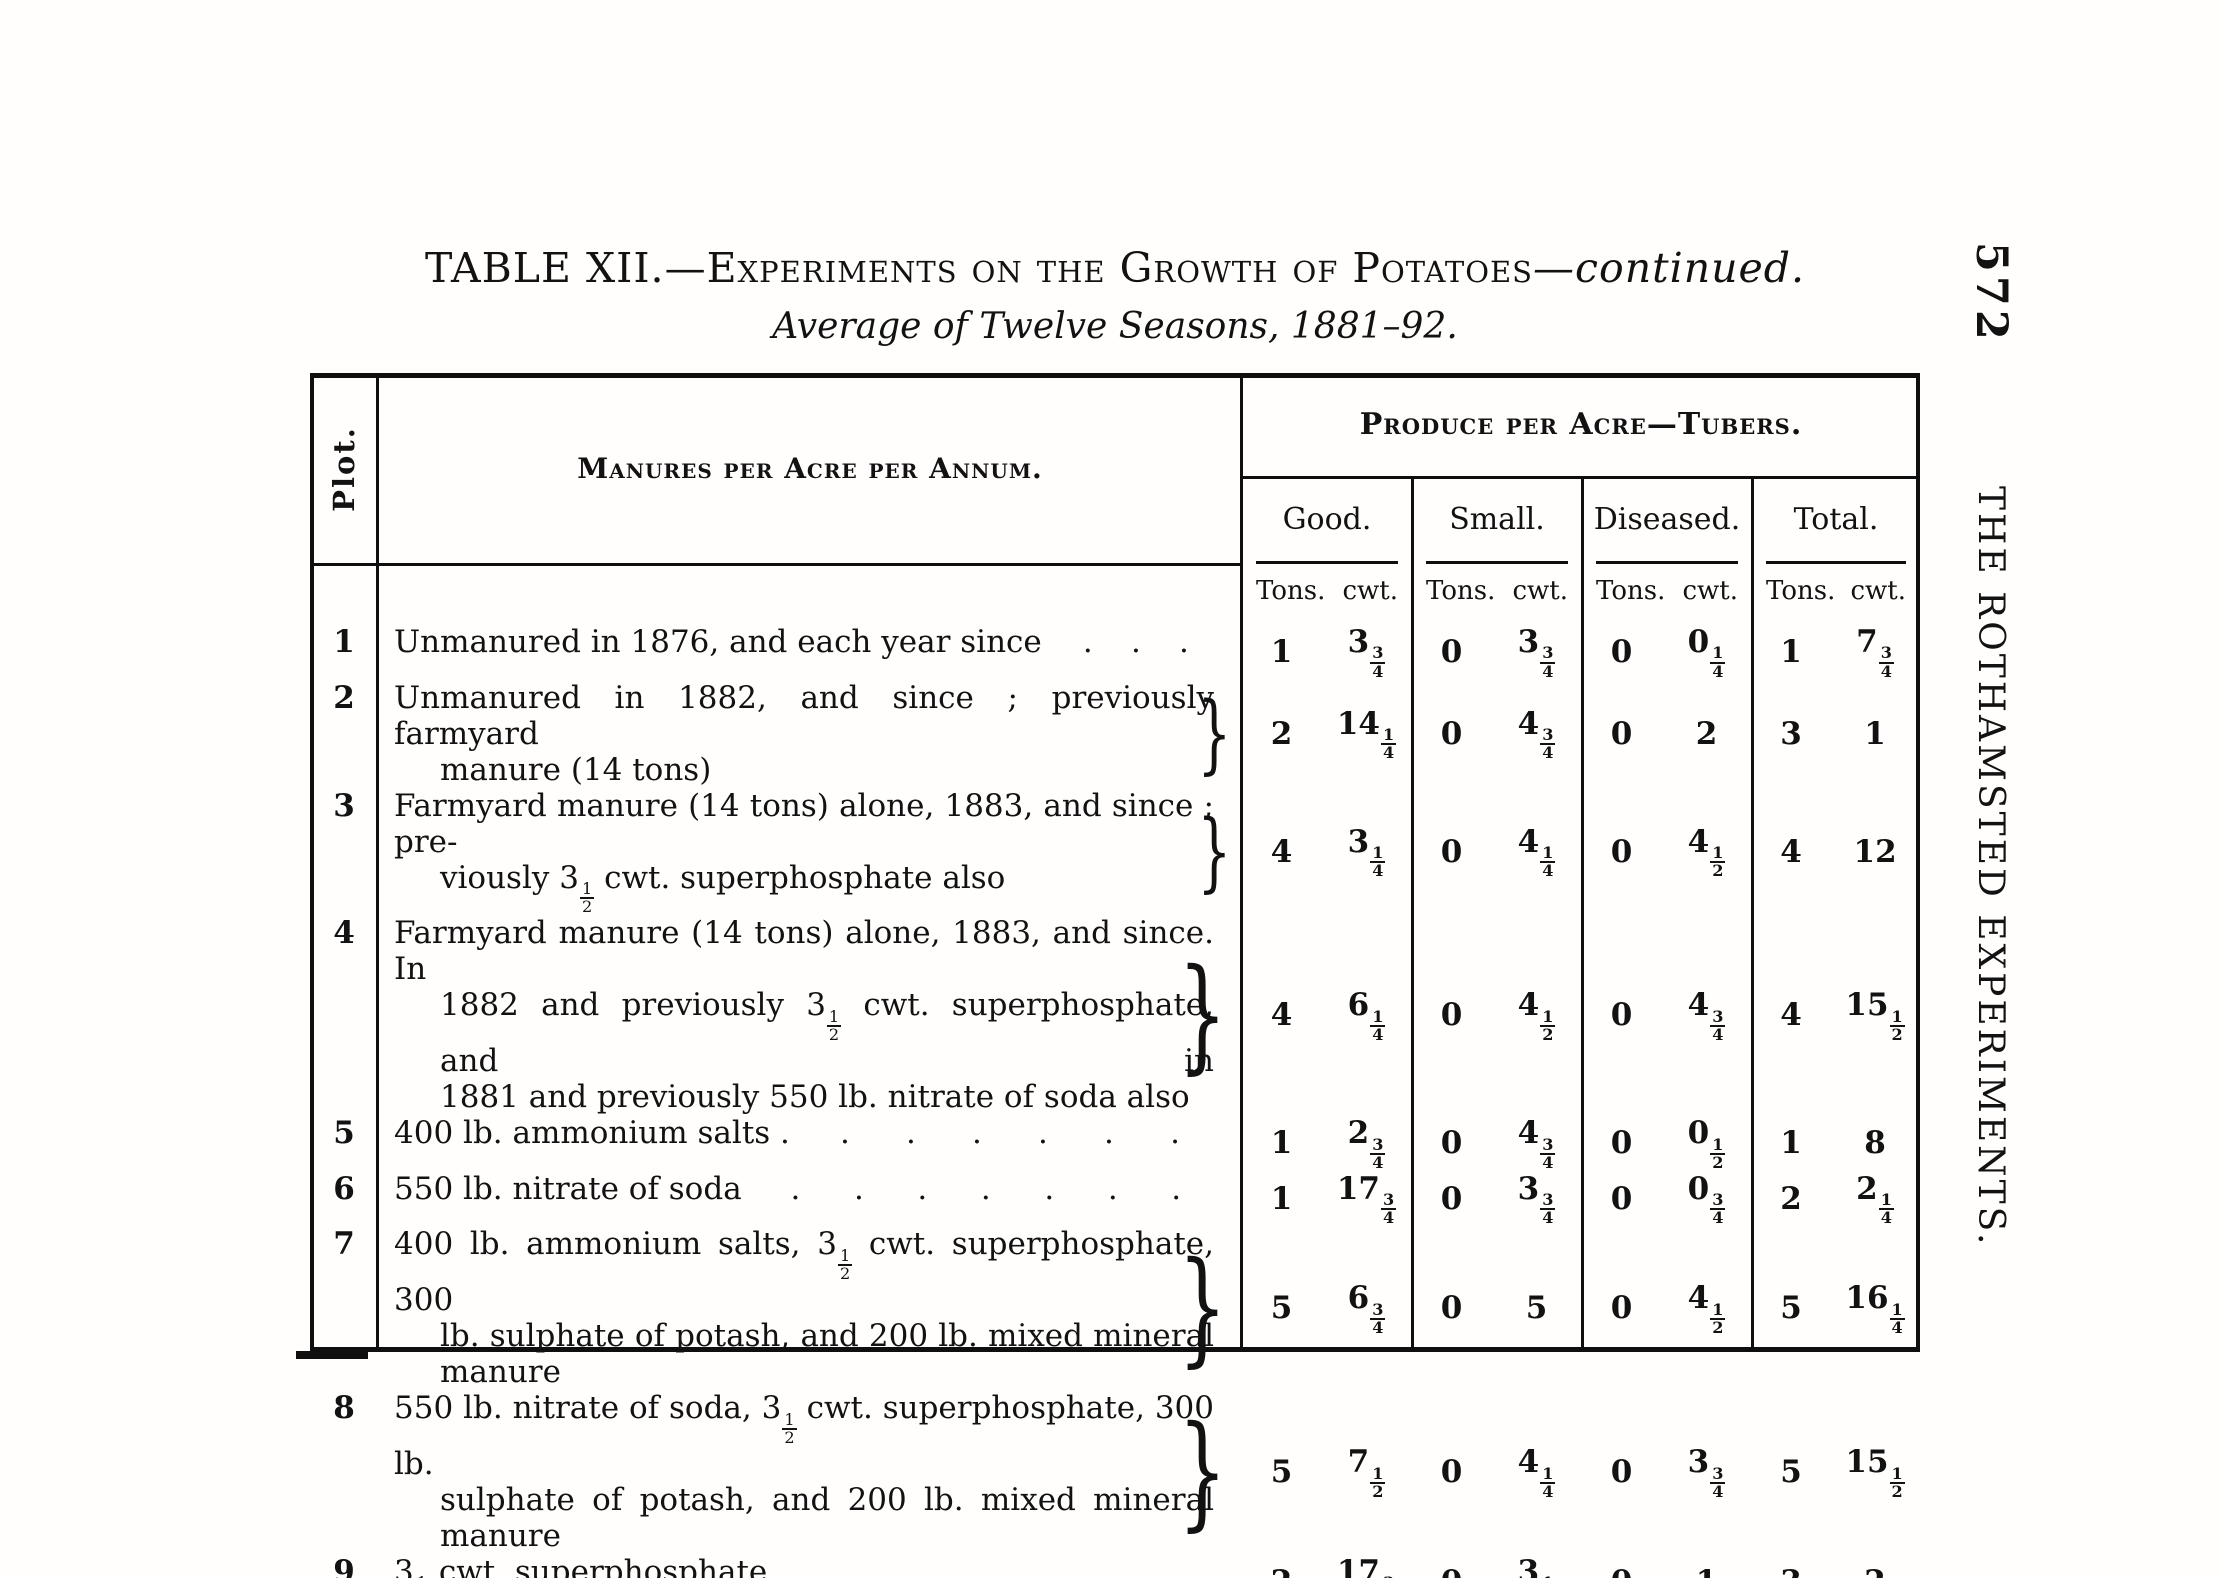 This screenshot has height=1578, width=2220. Describe the element at coordinates (1990, 867) in the screenshot. I see `running-head: THE ROTHAMSTED EXPERIMENTS.` at that location.